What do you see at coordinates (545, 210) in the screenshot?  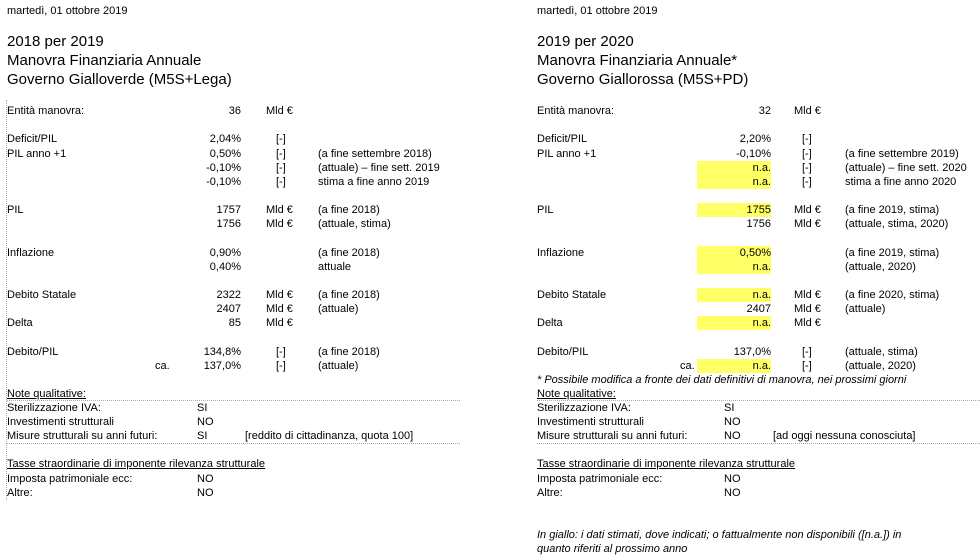 I see `row-label: PIL` at bounding box center [545, 210].